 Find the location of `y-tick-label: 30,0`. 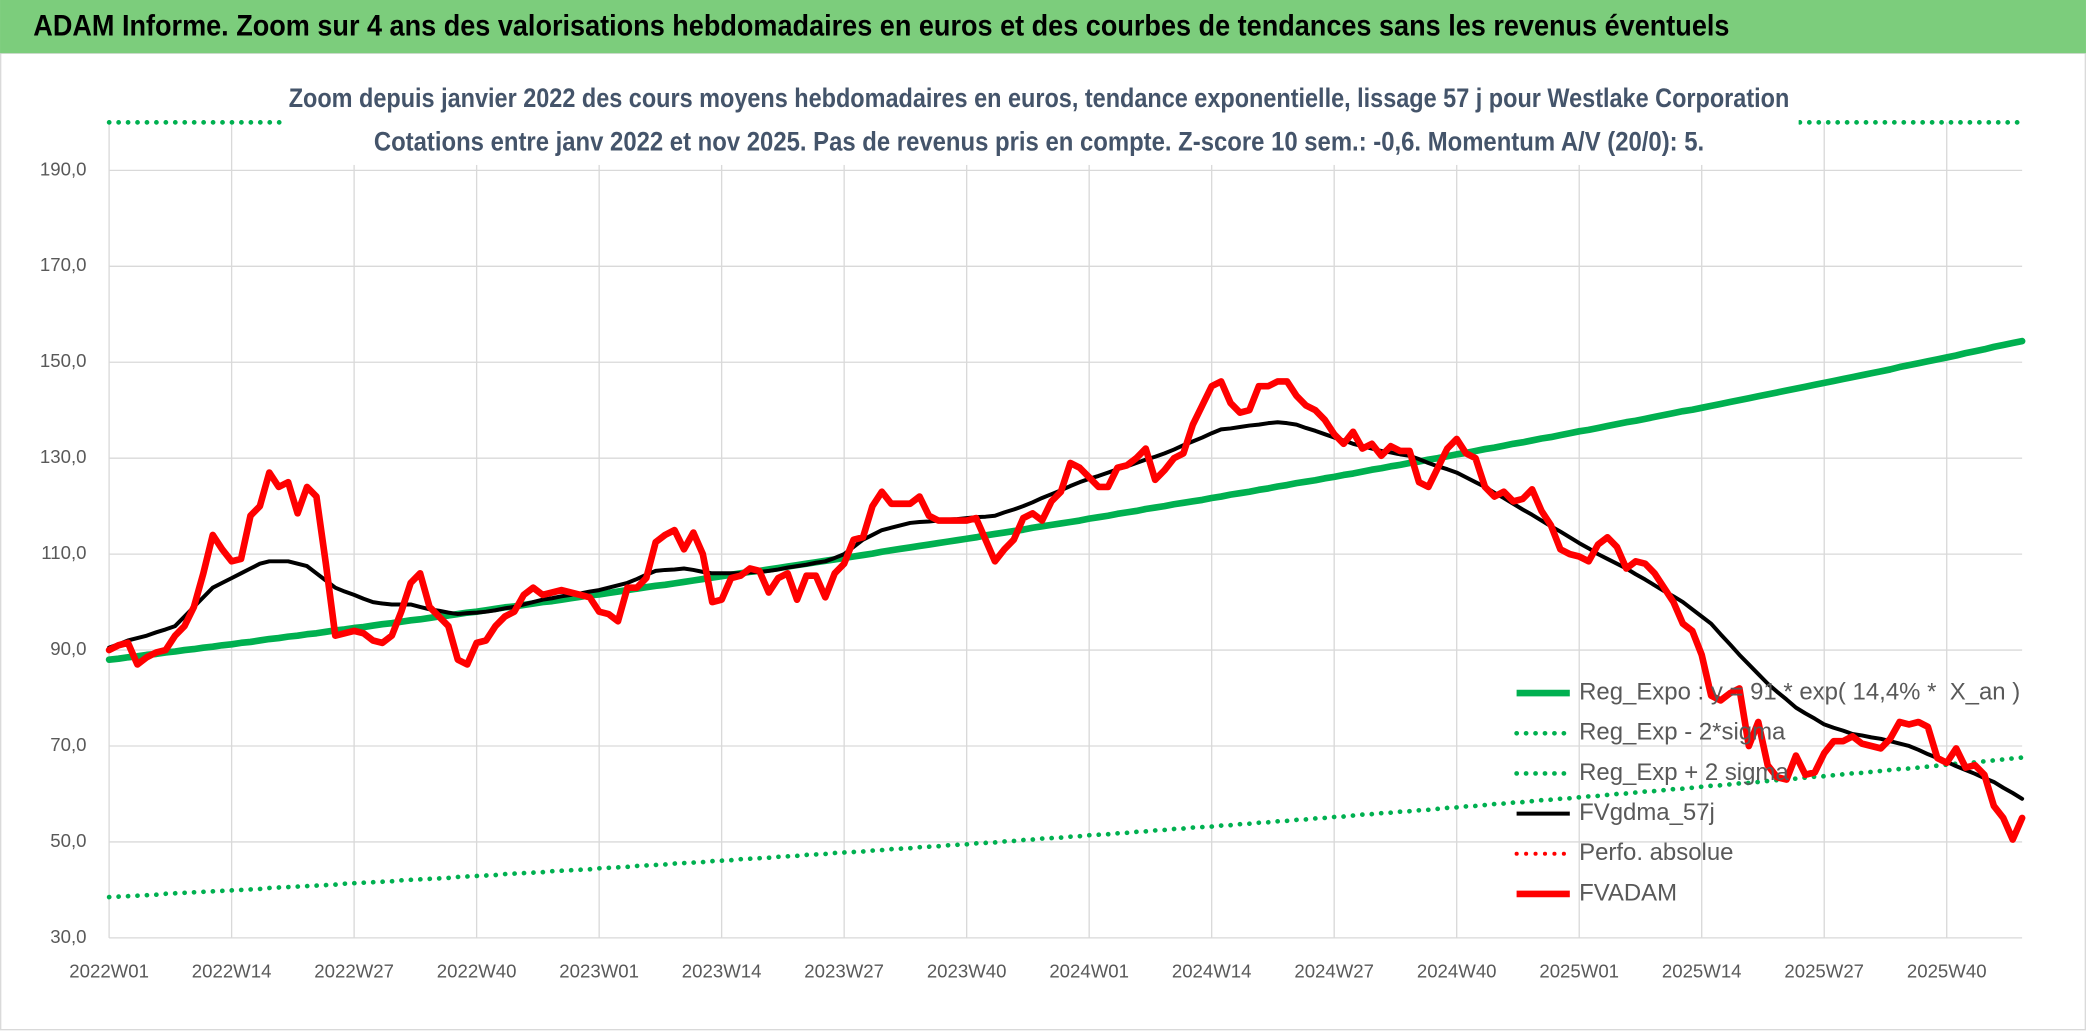

y-tick-label: 30,0 is located at coordinates (68, 936).